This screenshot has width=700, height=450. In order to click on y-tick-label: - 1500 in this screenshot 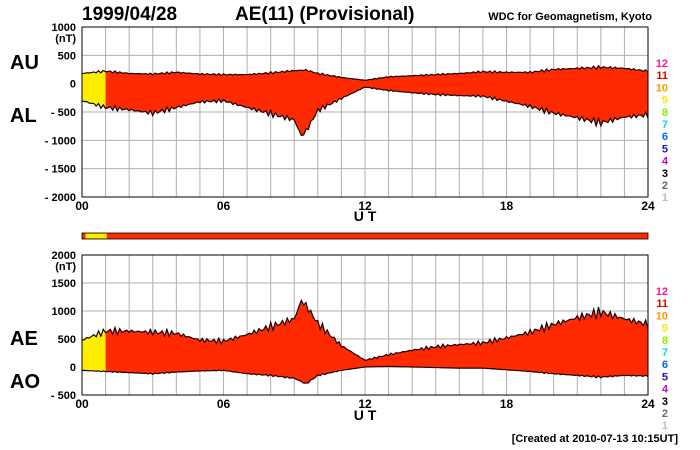, I will do `click(60, 170)`.